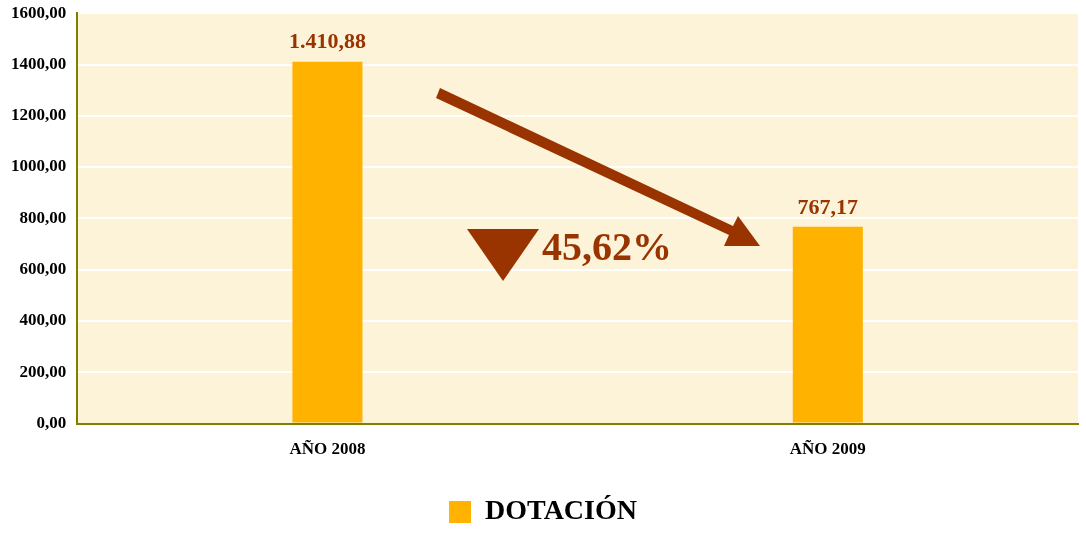  I want to click on data-label: 767,17, so click(828, 206).